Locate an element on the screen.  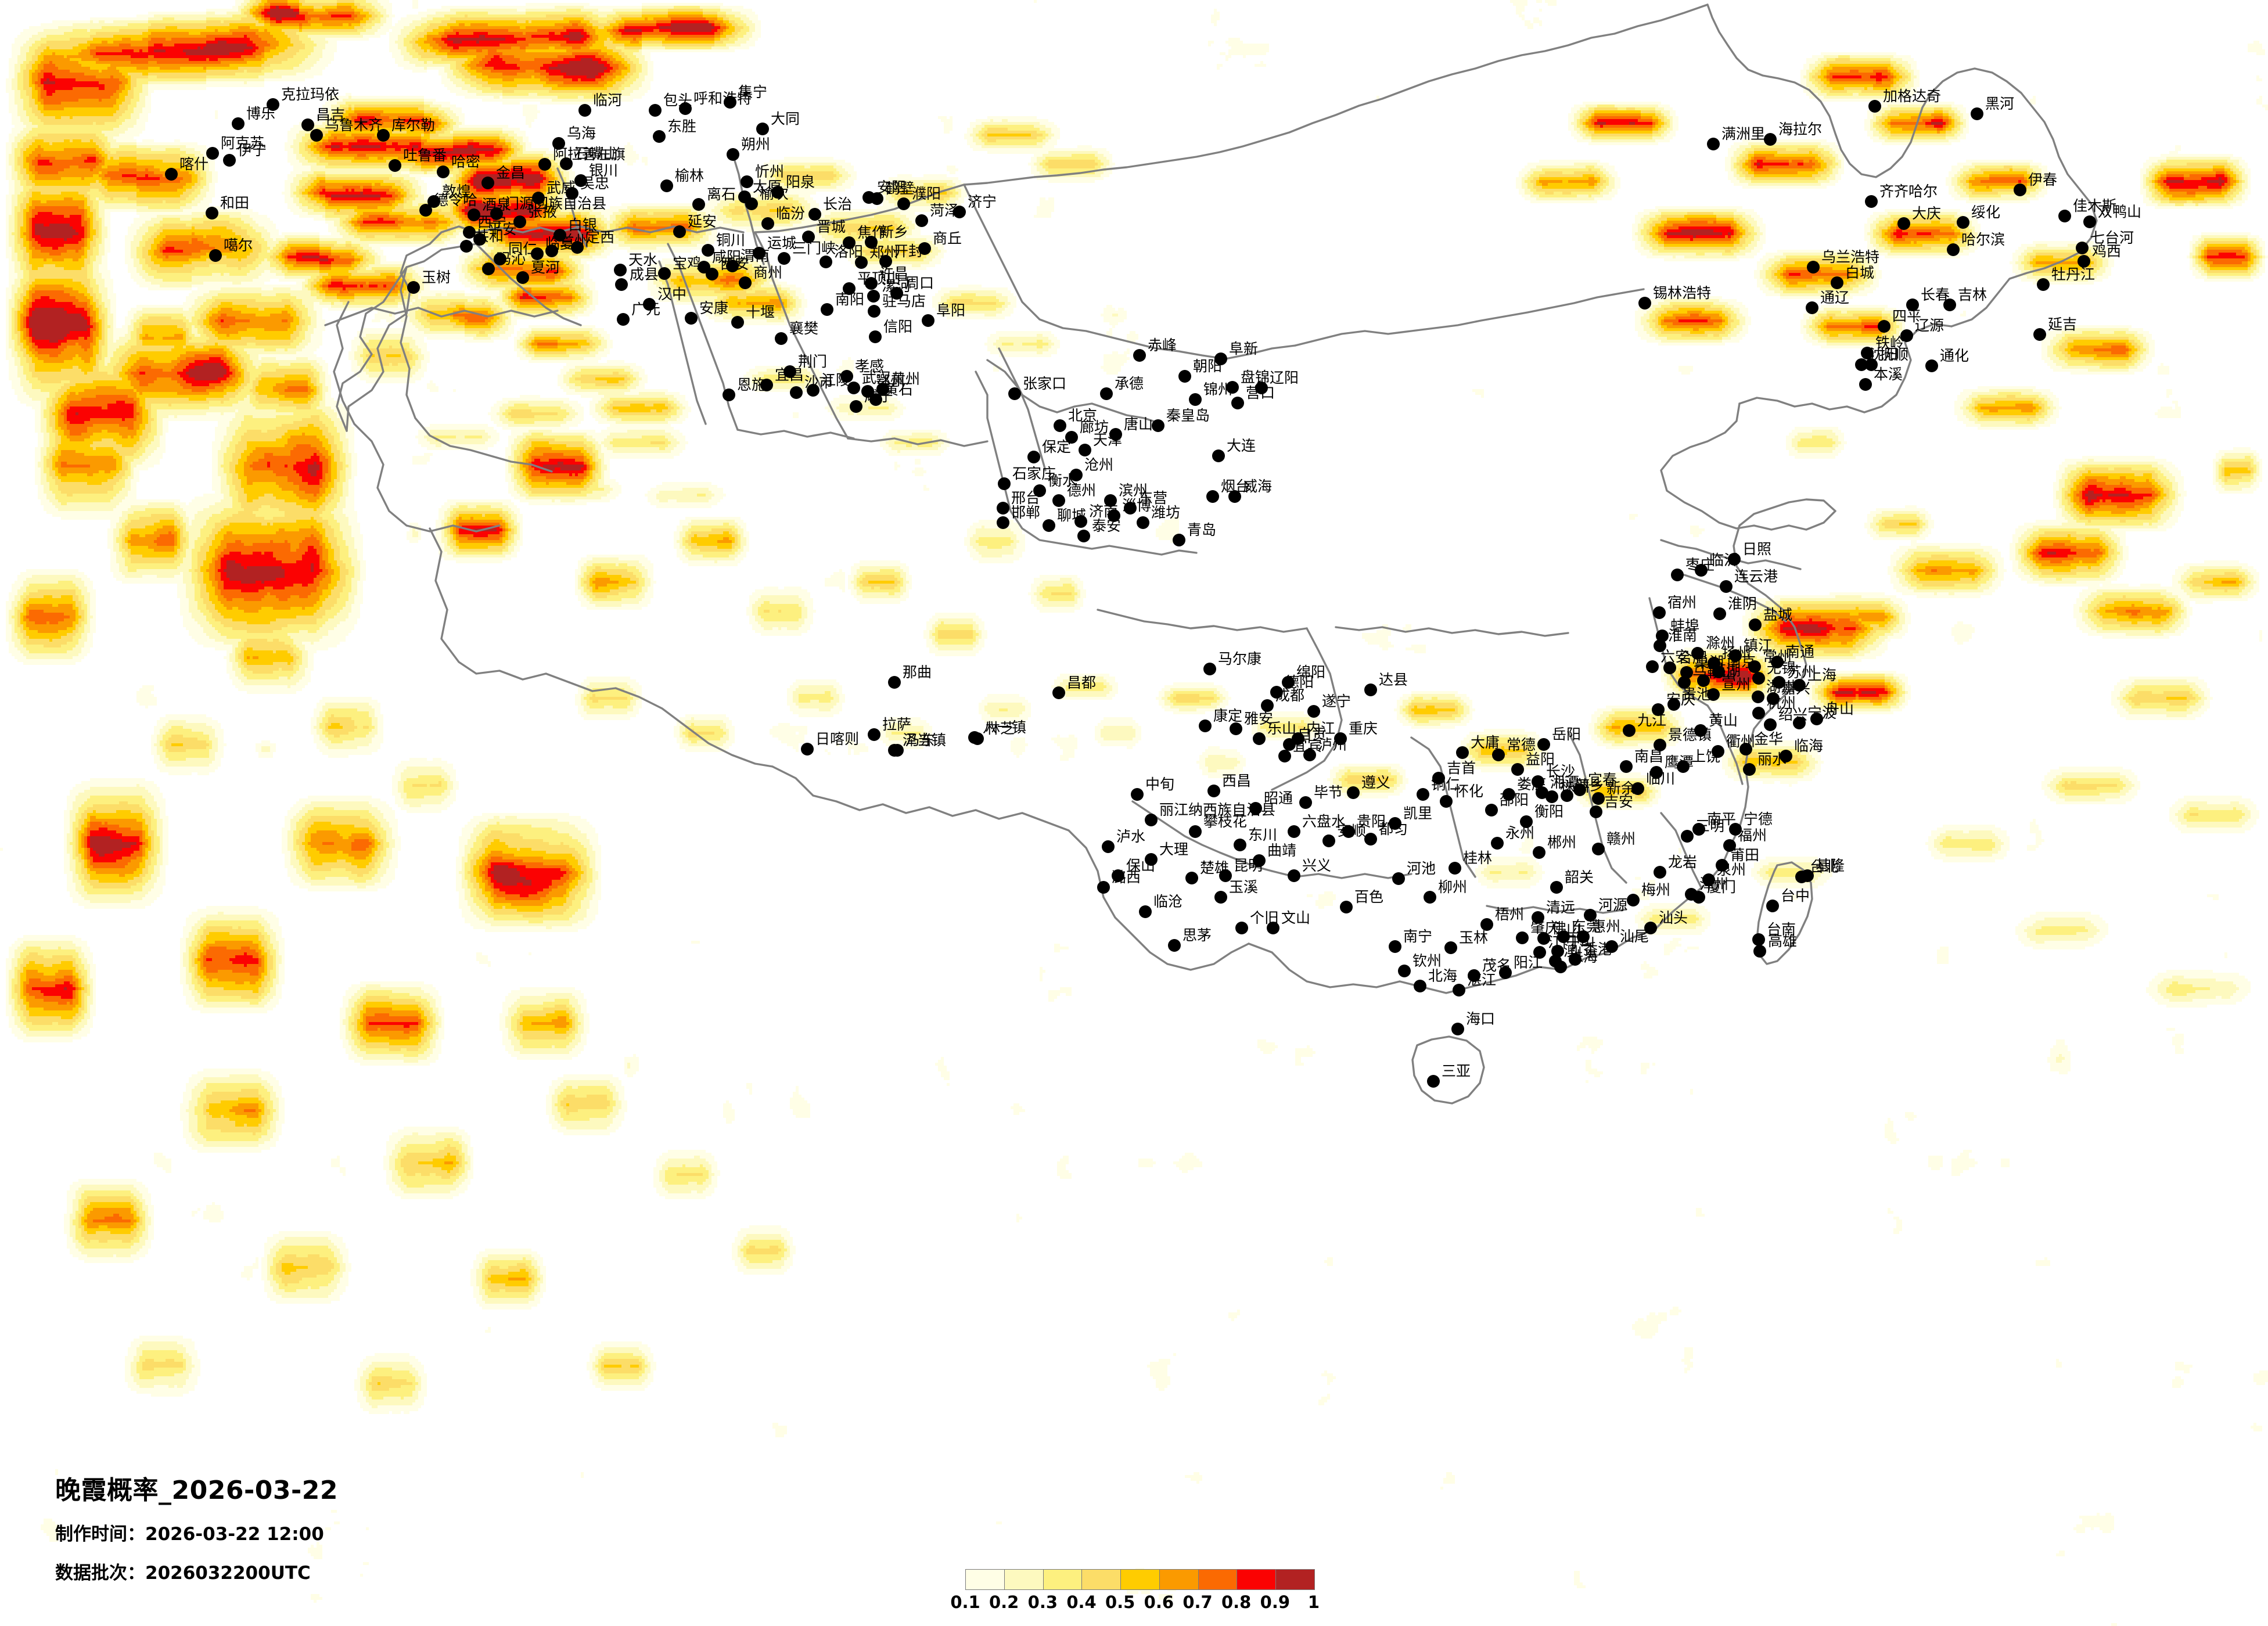
city-label: 枣庄 is located at coordinates (1700, 564).